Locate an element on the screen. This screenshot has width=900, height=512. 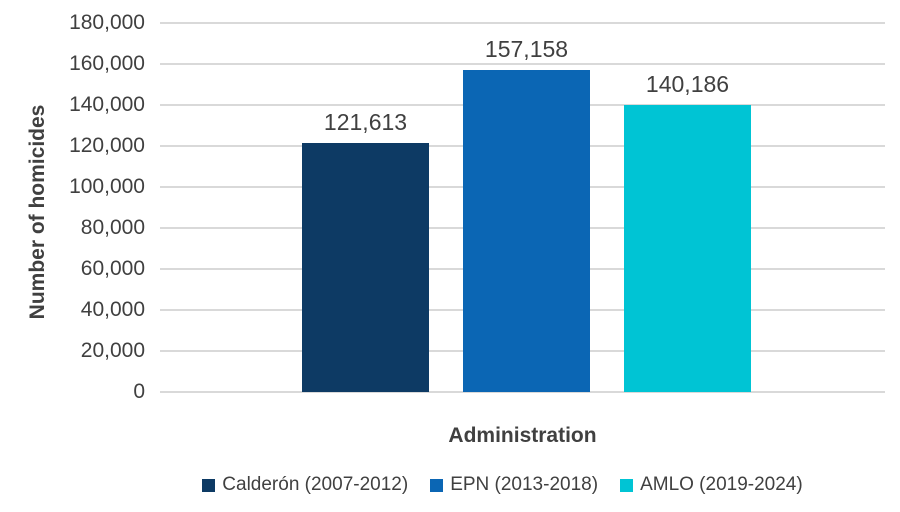
x-axis-title: Administration is located at coordinates (522, 435).